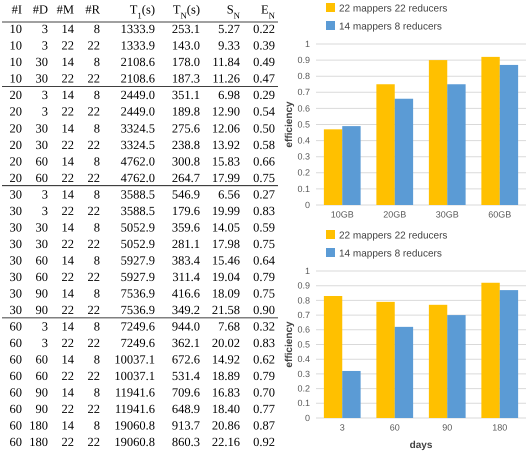  Describe the element at coordinates (142, 145) in the screenshot. I see `text: 20 30 22 22 3324.5 238.8 13.92 0.58` at that location.